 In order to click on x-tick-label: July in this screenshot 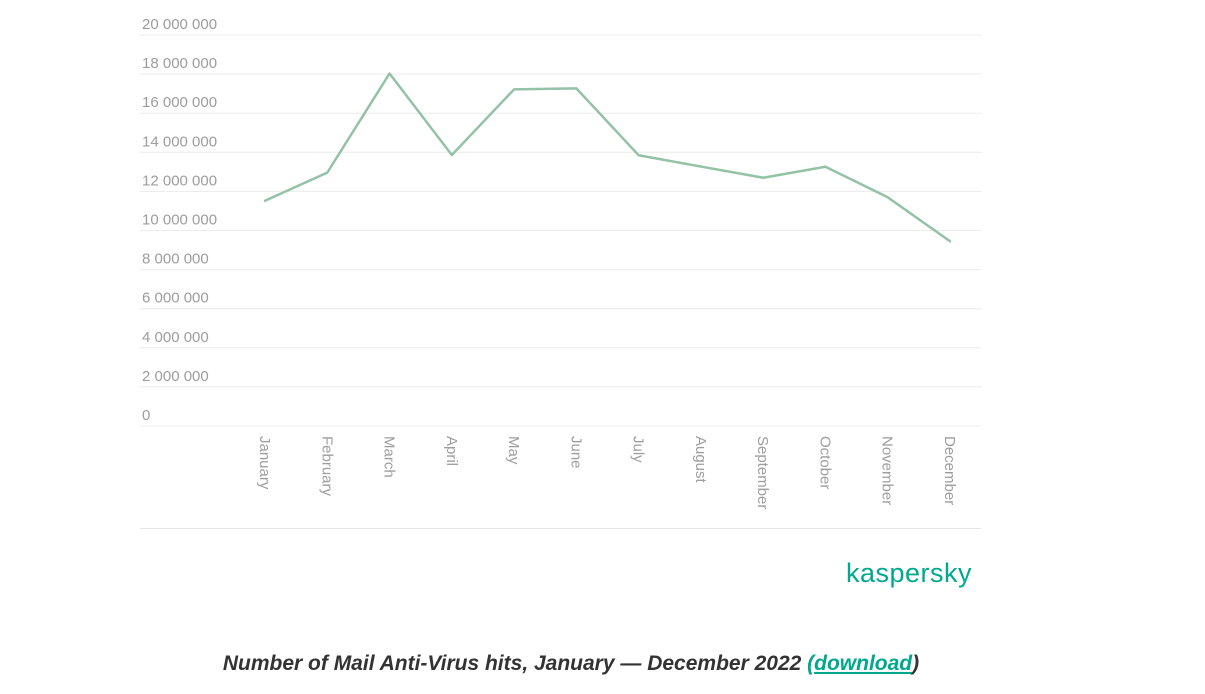, I will do `click(638, 449)`.